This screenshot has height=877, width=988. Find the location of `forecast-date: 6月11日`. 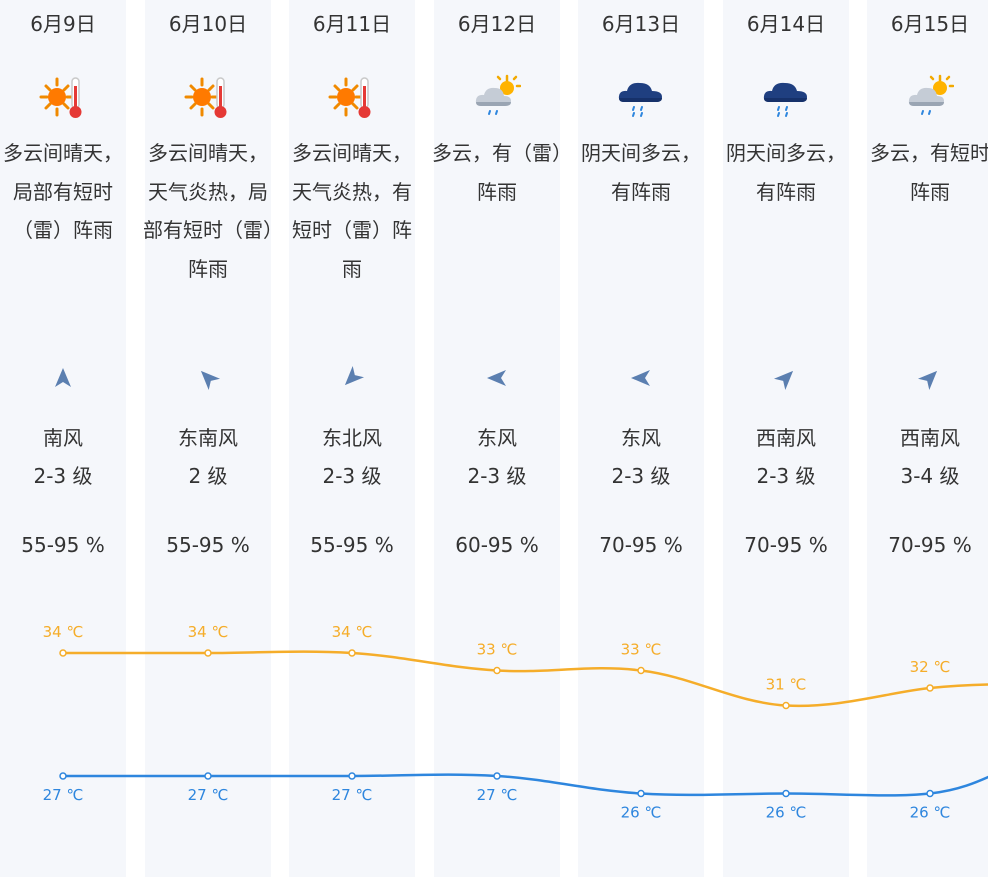

forecast-date: 6月11日 is located at coordinates (352, 24).